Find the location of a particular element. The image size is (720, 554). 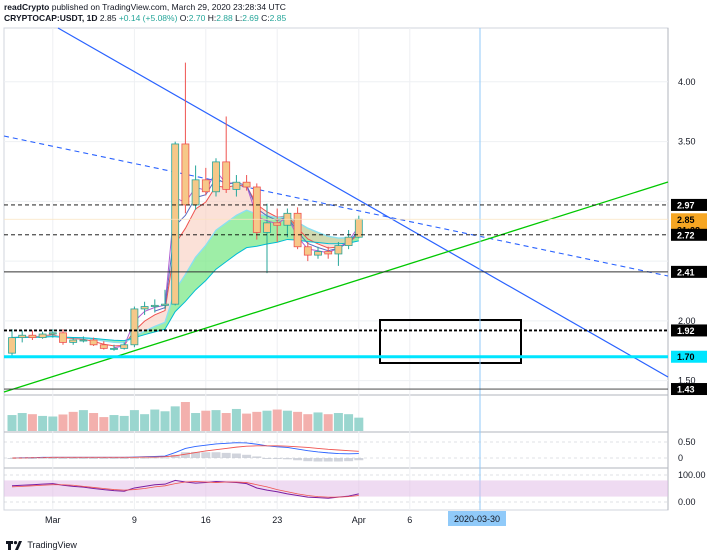

publisher-name: readCrypto is located at coordinates (27, 7).